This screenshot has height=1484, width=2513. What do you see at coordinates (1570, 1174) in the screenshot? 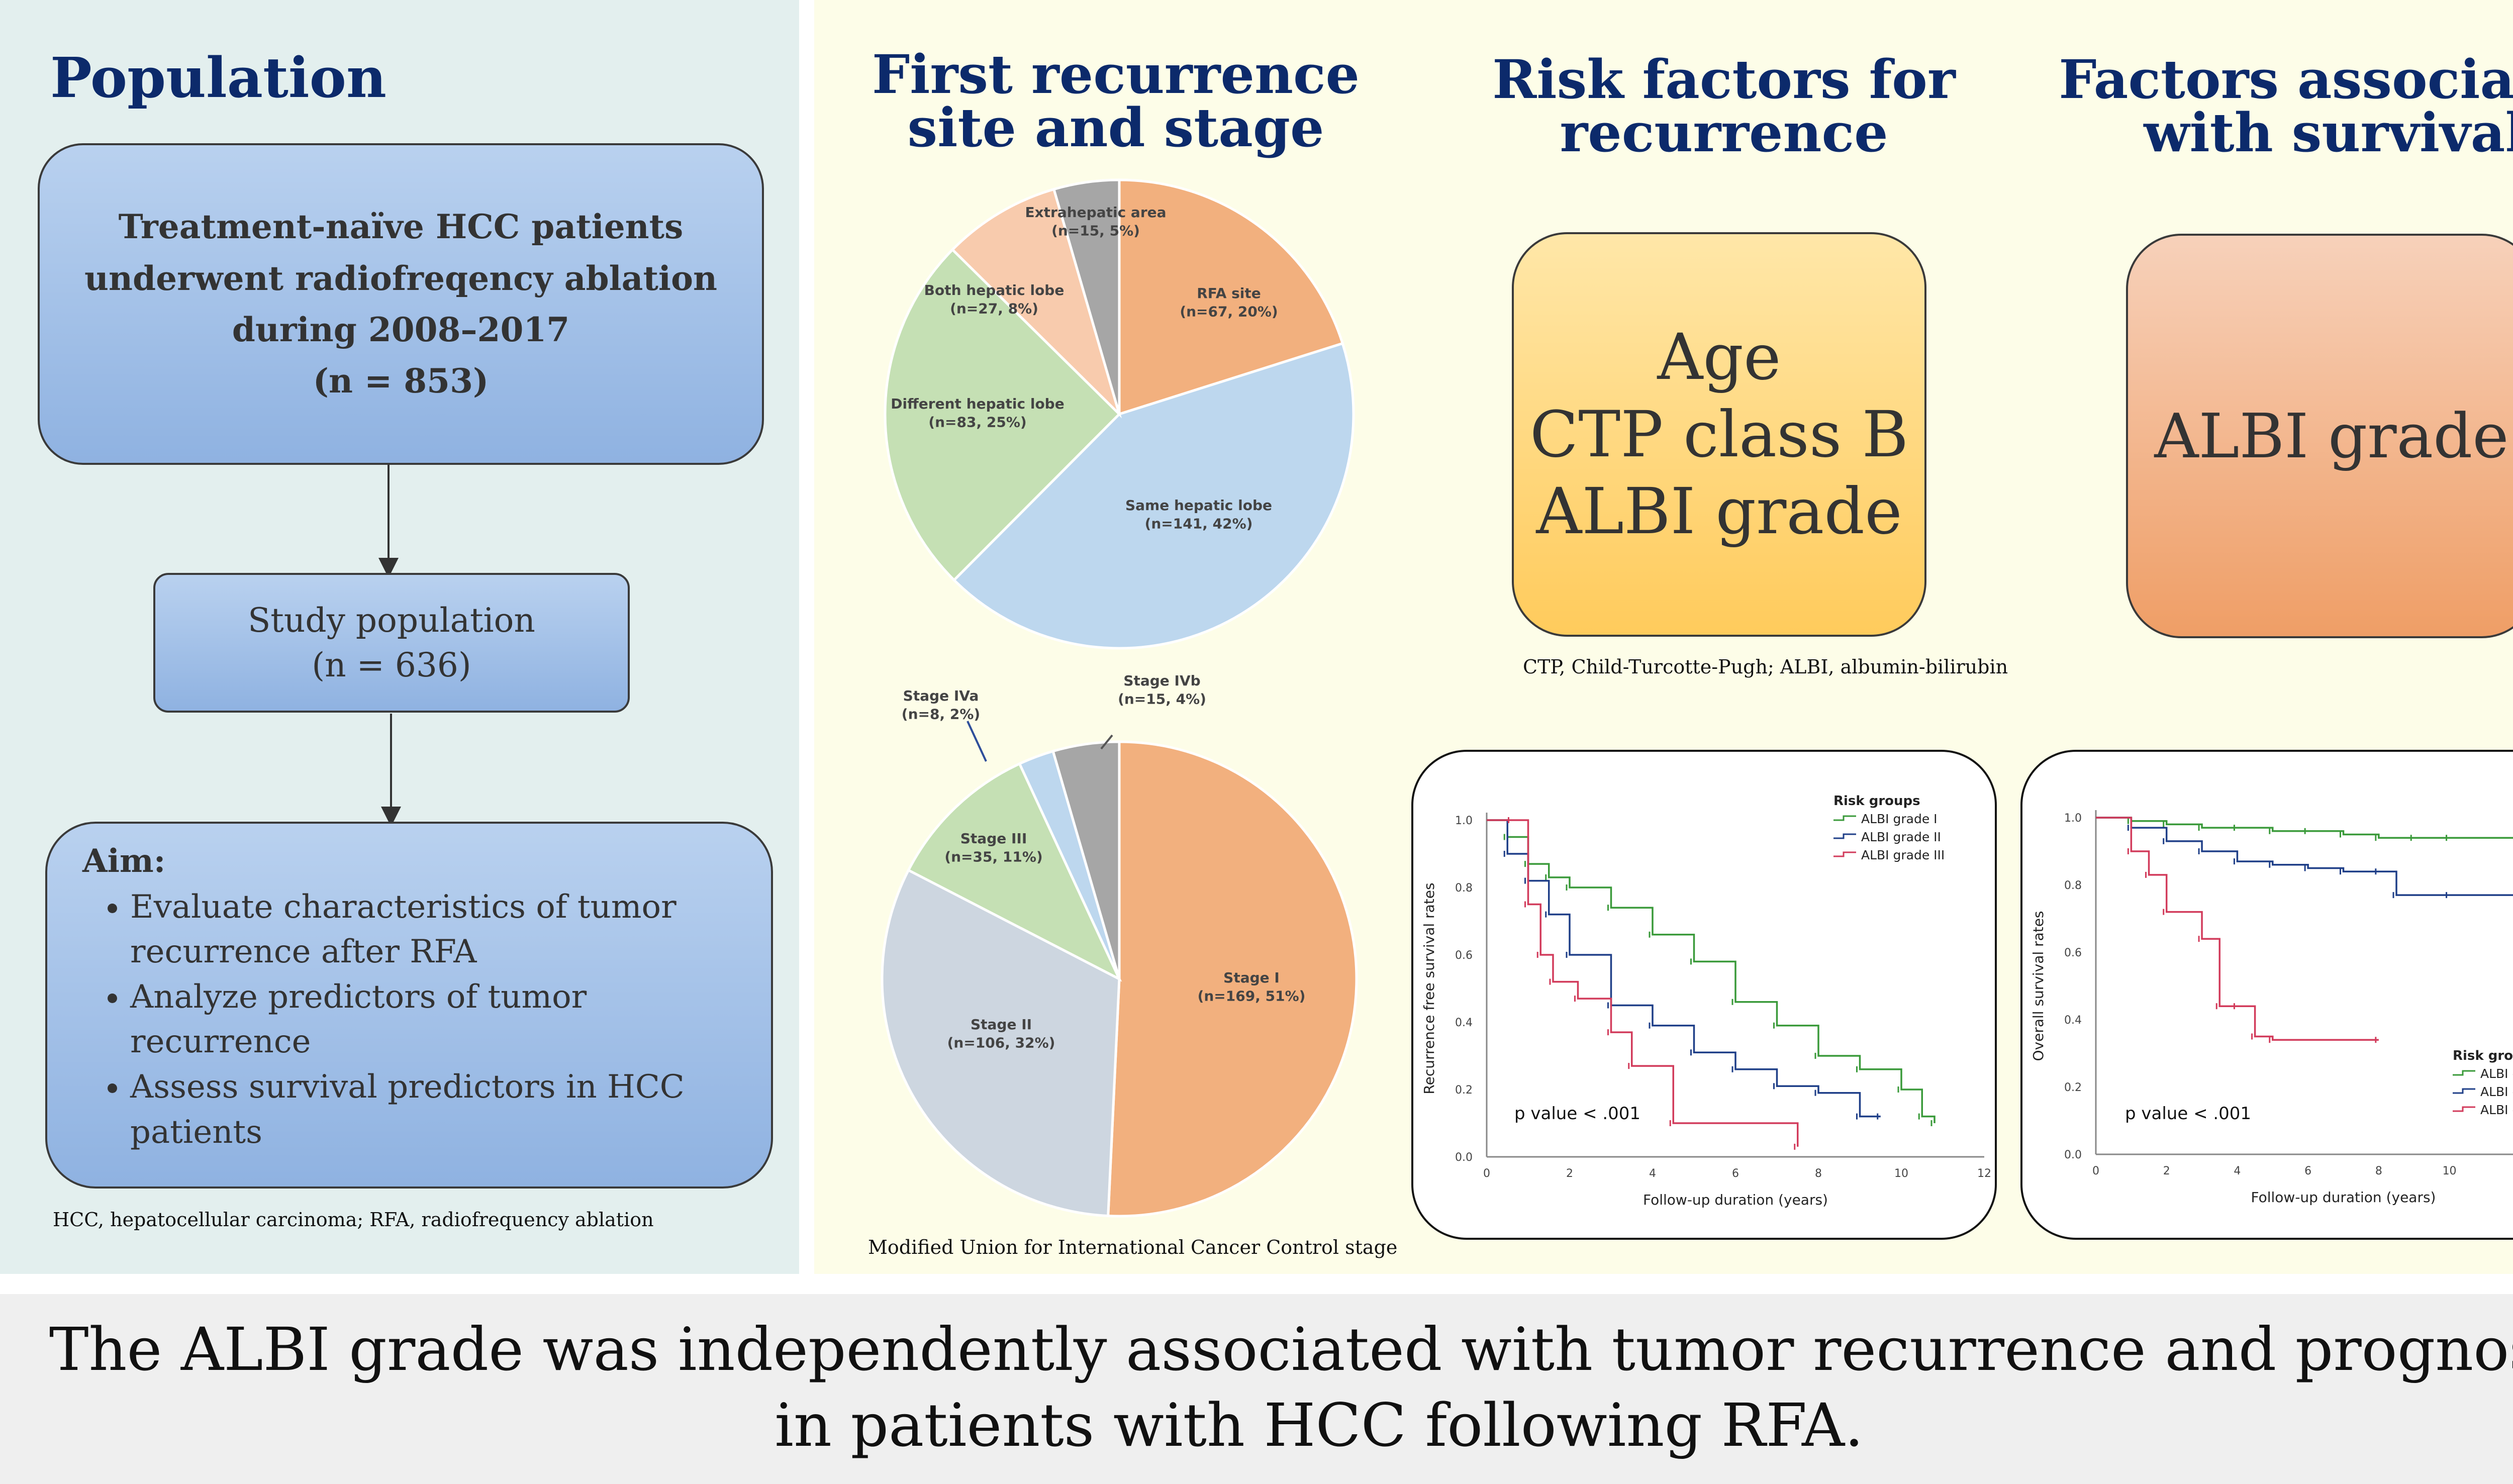
I see `x-tick-label: 2` at bounding box center [1570, 1174].